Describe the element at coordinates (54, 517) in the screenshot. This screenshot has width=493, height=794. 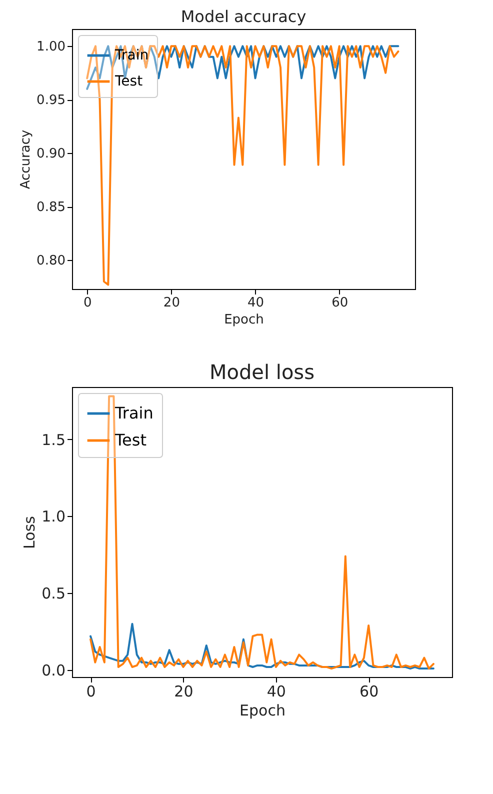
I see `y-tick-label: 1.0` at that location.